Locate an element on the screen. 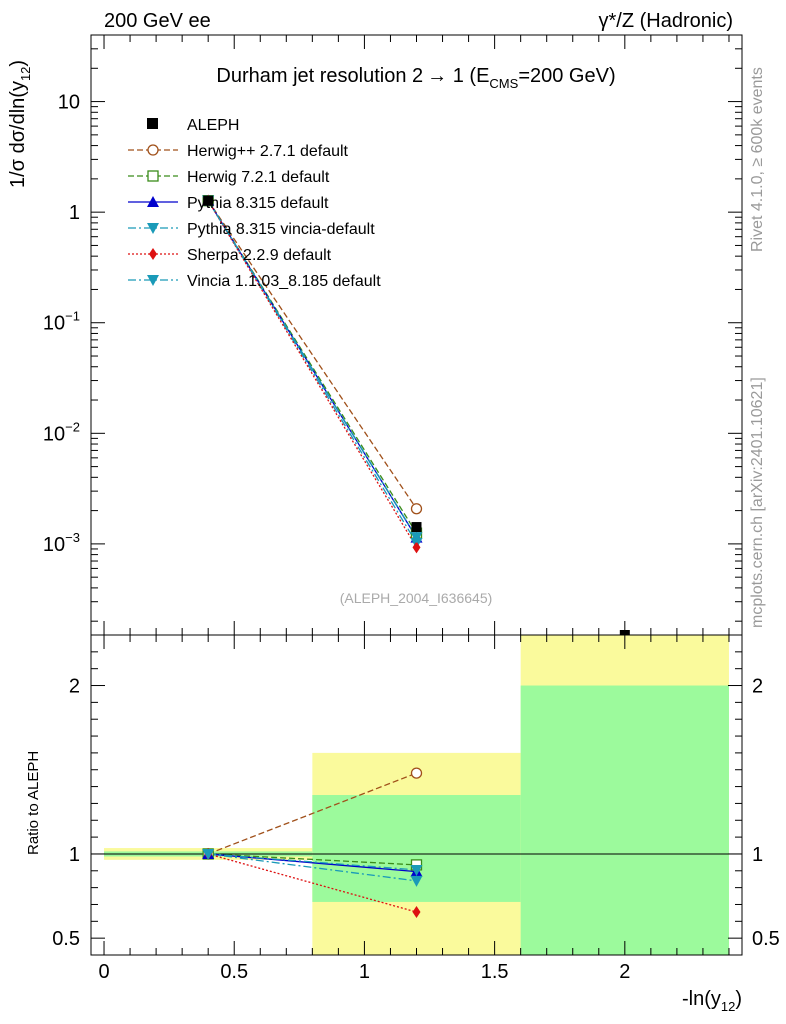 This screenshot has width=786, height=1024. ratio-xtick-label: 1 is located at coordinates (364, 972).